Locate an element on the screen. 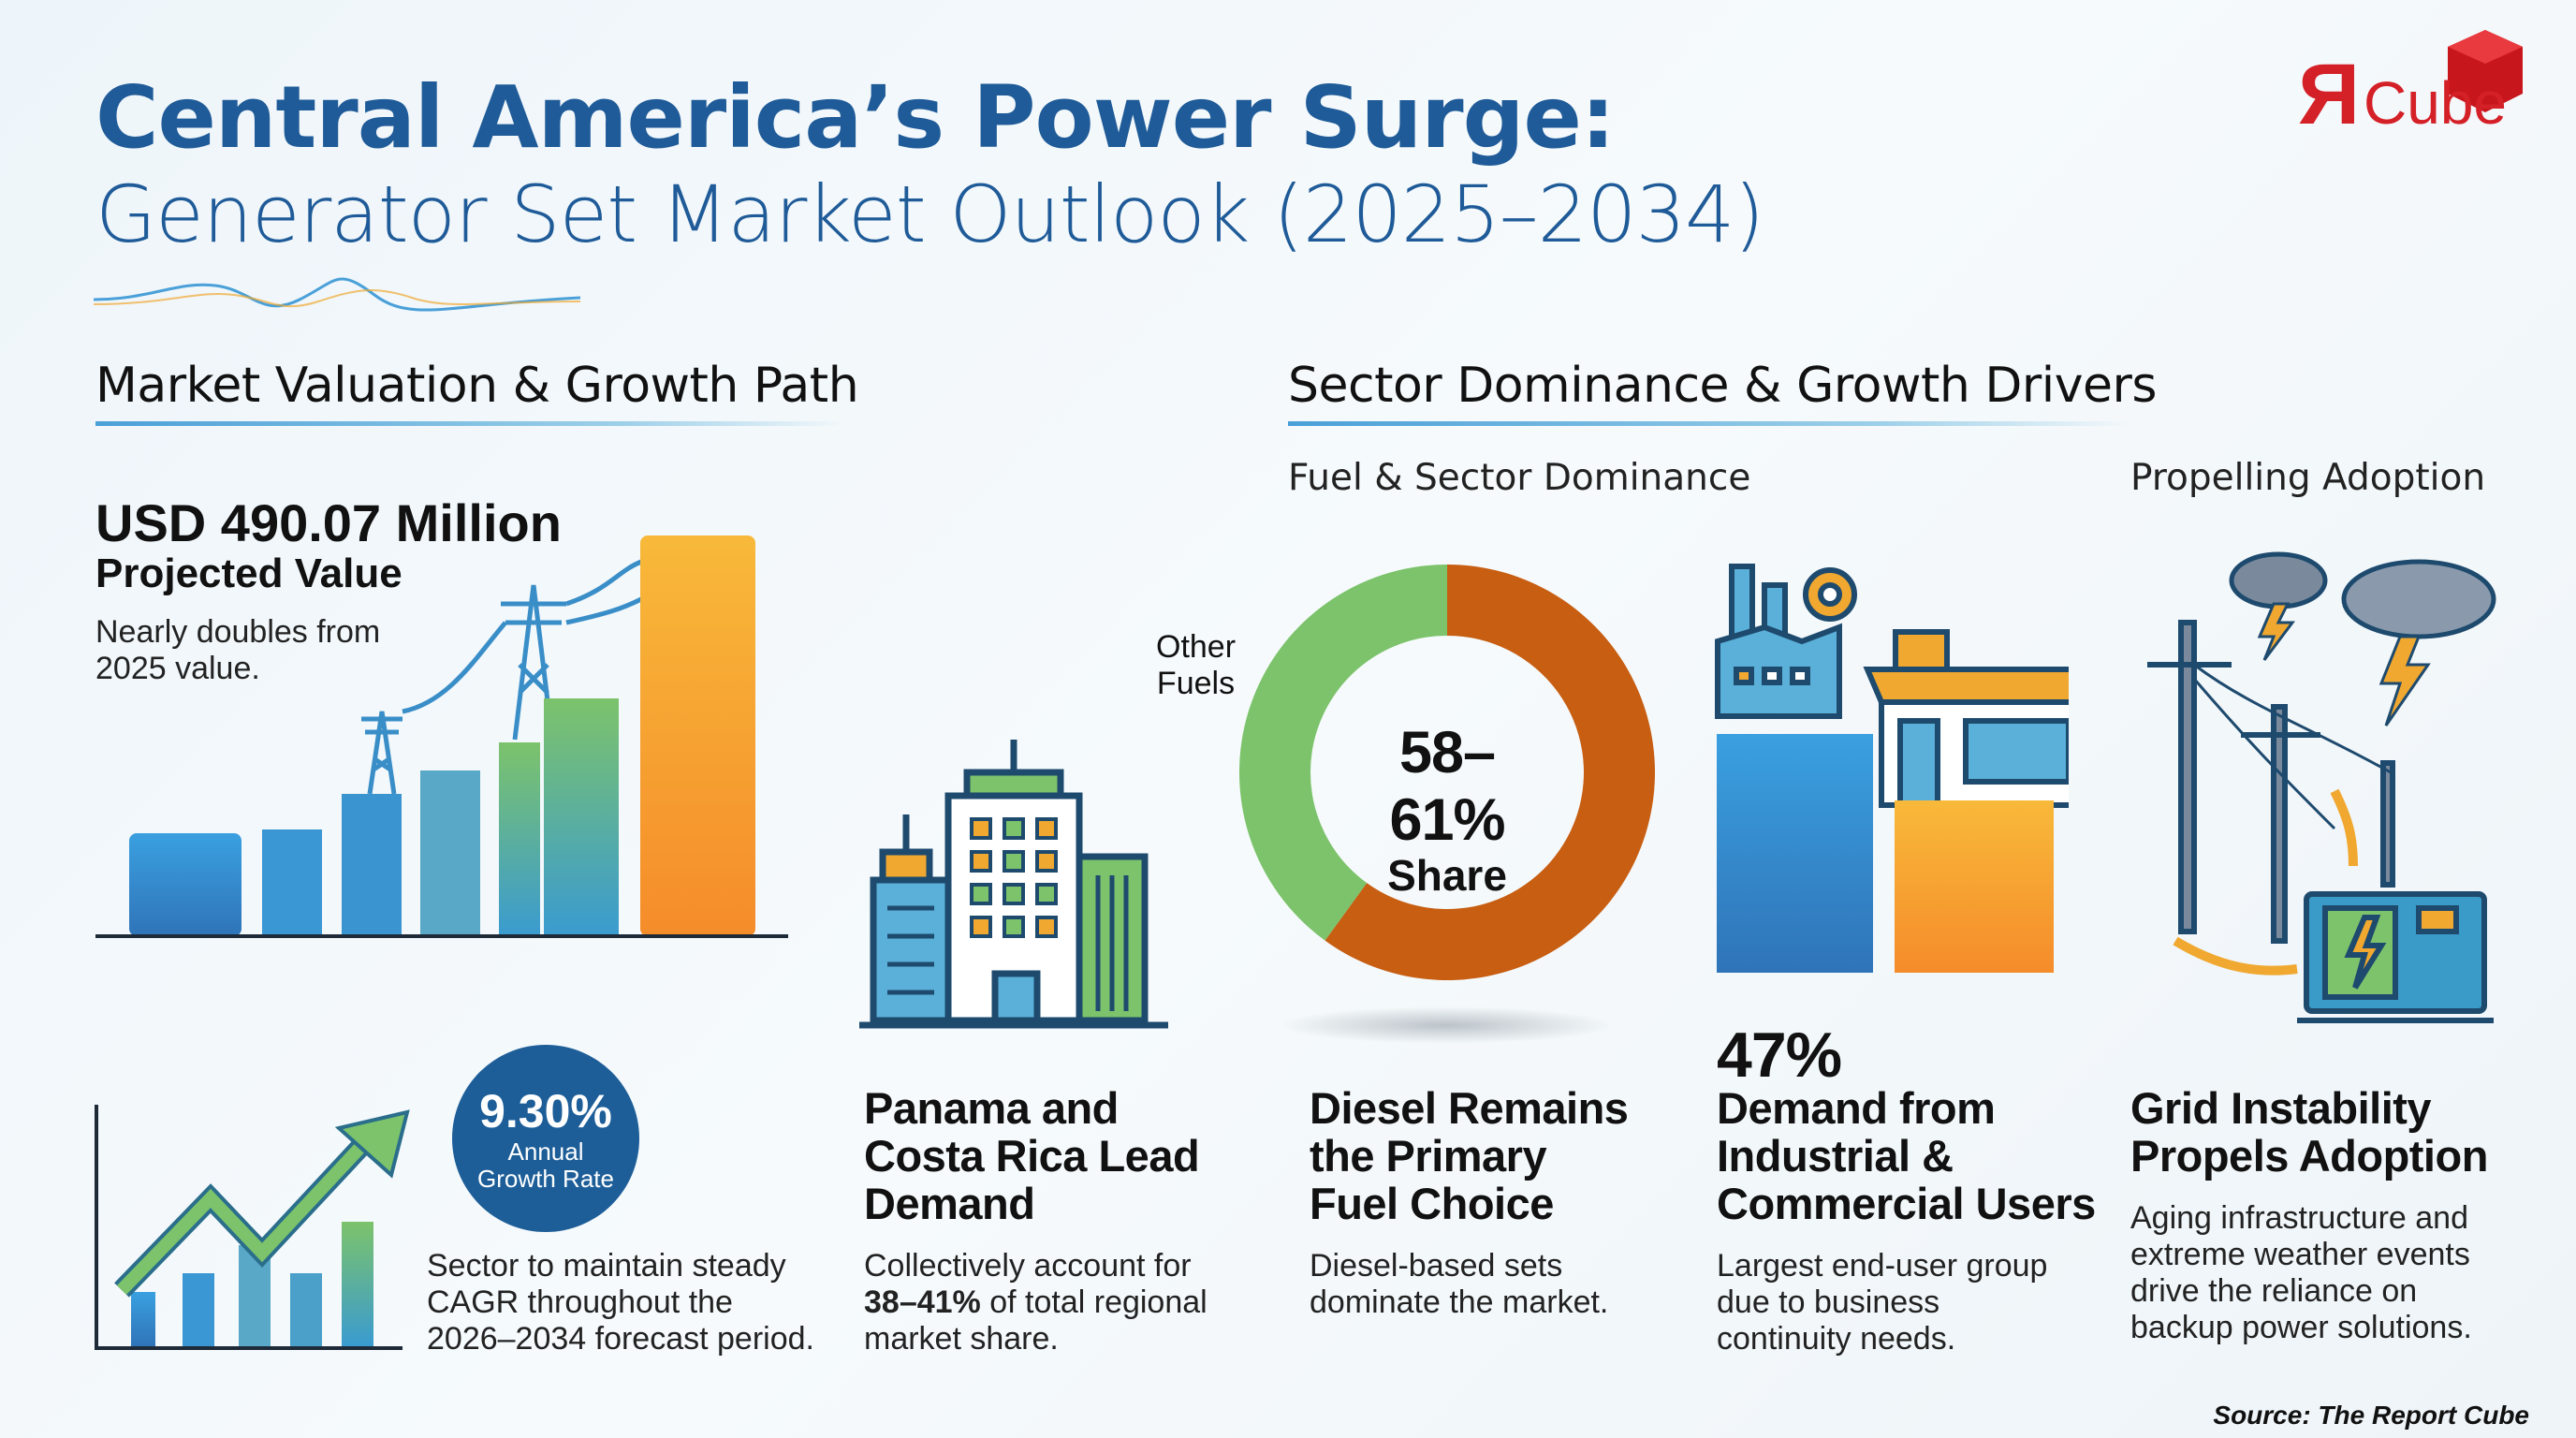 This screenshot has height=1438, width=2576. text-line: Commercial Users is located at coordinates (1906, 1203).